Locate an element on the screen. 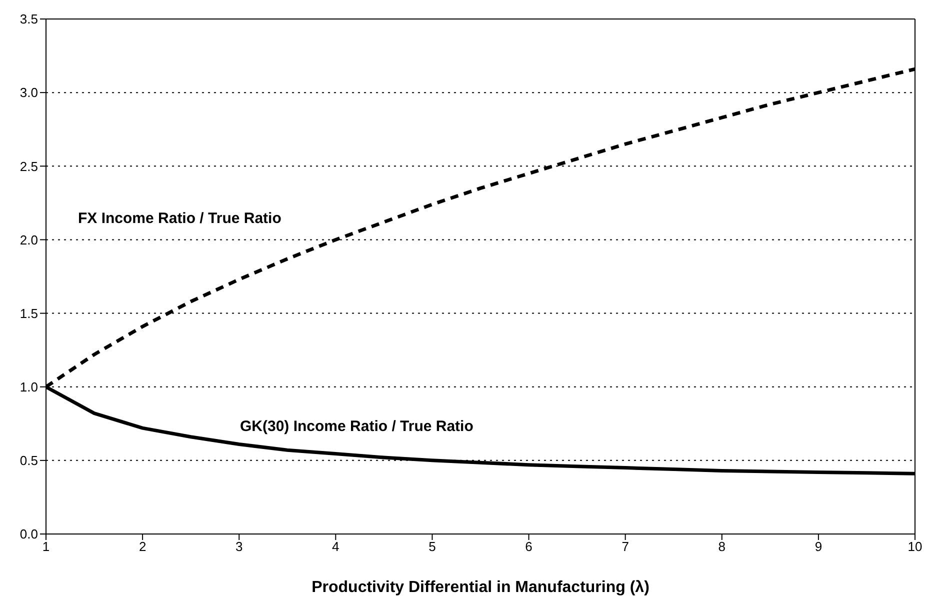 This screenshot has width=936, height=615. y-tick-label: 3.0 is located at coordinates (29, 92).